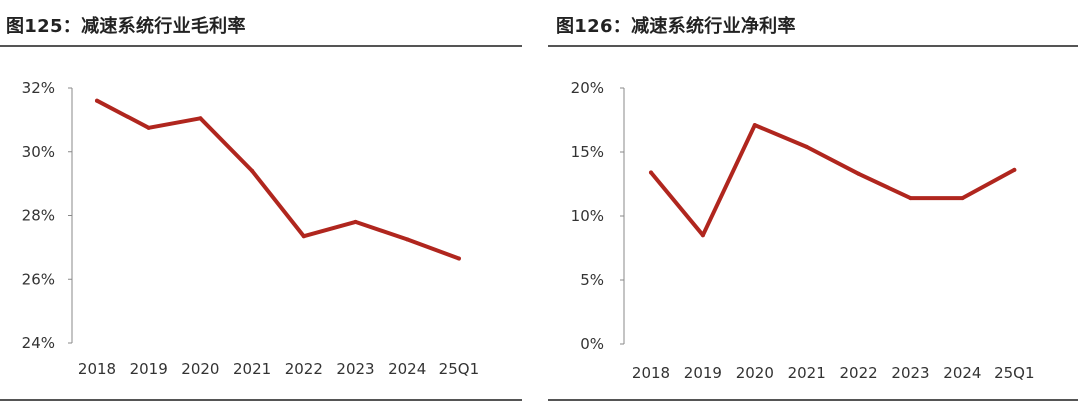 The height and width of the screenshot is (406, 1078). I want to click on y-tick-label: 26%, so click(38, 279).